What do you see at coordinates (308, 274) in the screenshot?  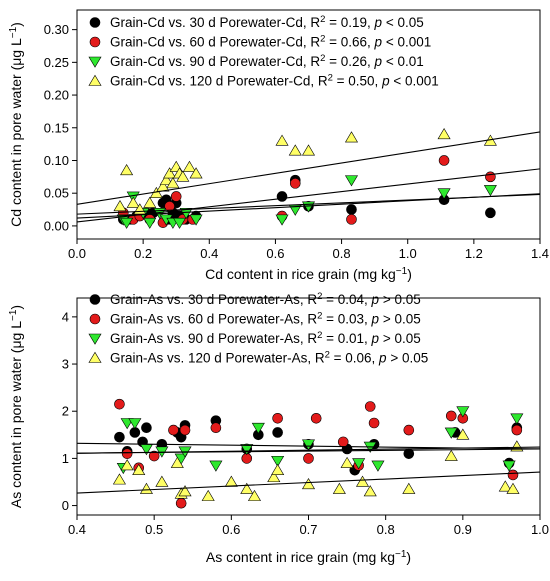 I see `x-axis-title: Cd content in rice grain (mg kg−1)` at bounding box center [308, 274].